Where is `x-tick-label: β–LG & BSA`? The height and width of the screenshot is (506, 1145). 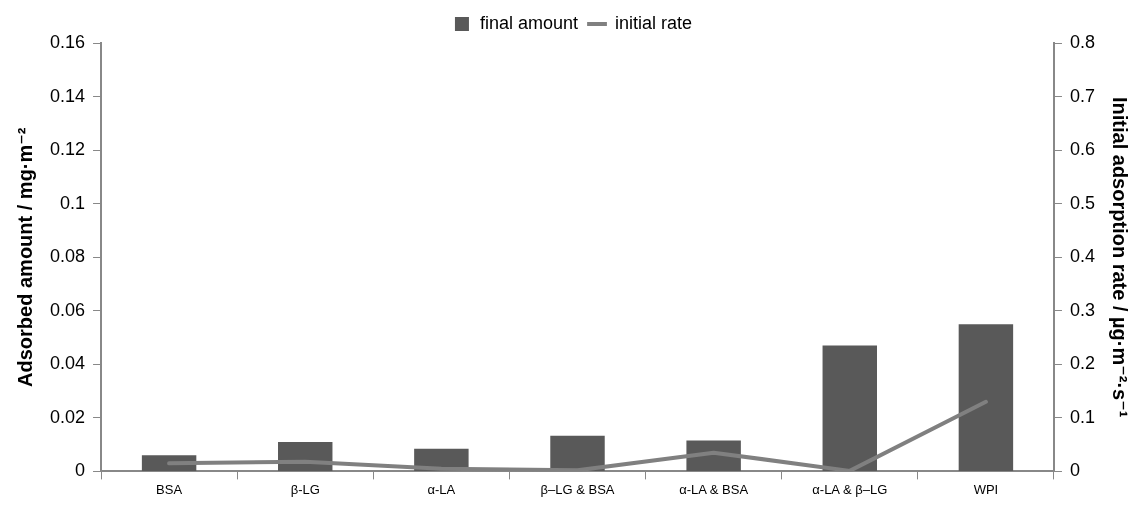
x-tick-label: β–LG & BSA is located at coordinates (577, 489).